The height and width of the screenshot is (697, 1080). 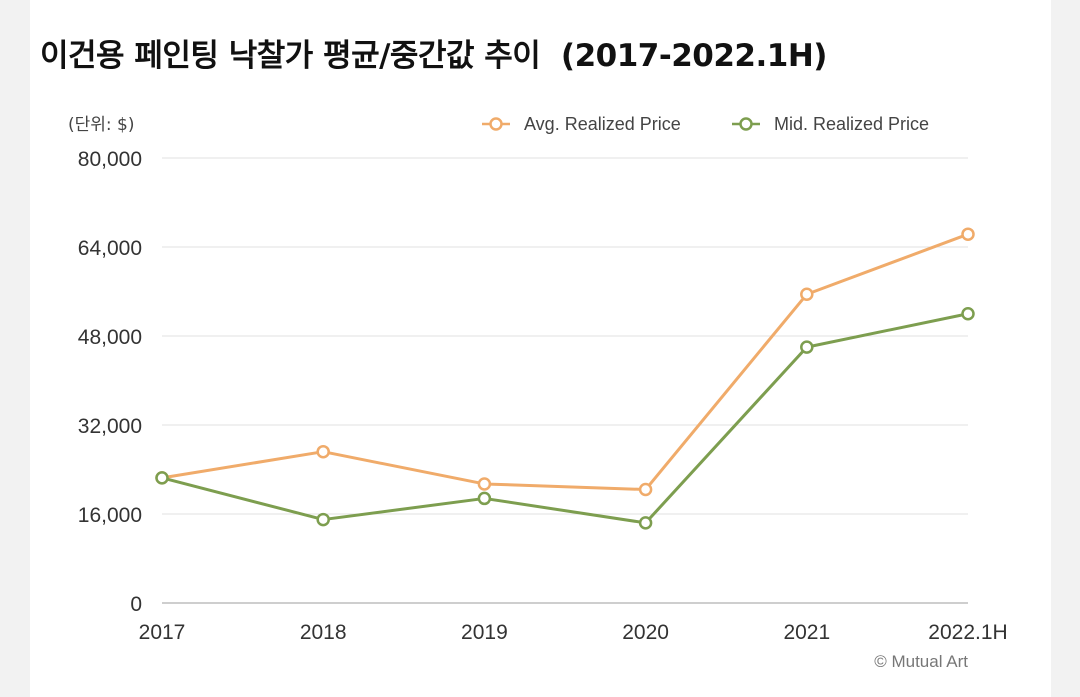 What do you see at coordinates (921, 661) in the screenshot?
I see `credit-label: © Mutual Art` at bounding box center [921, 661].